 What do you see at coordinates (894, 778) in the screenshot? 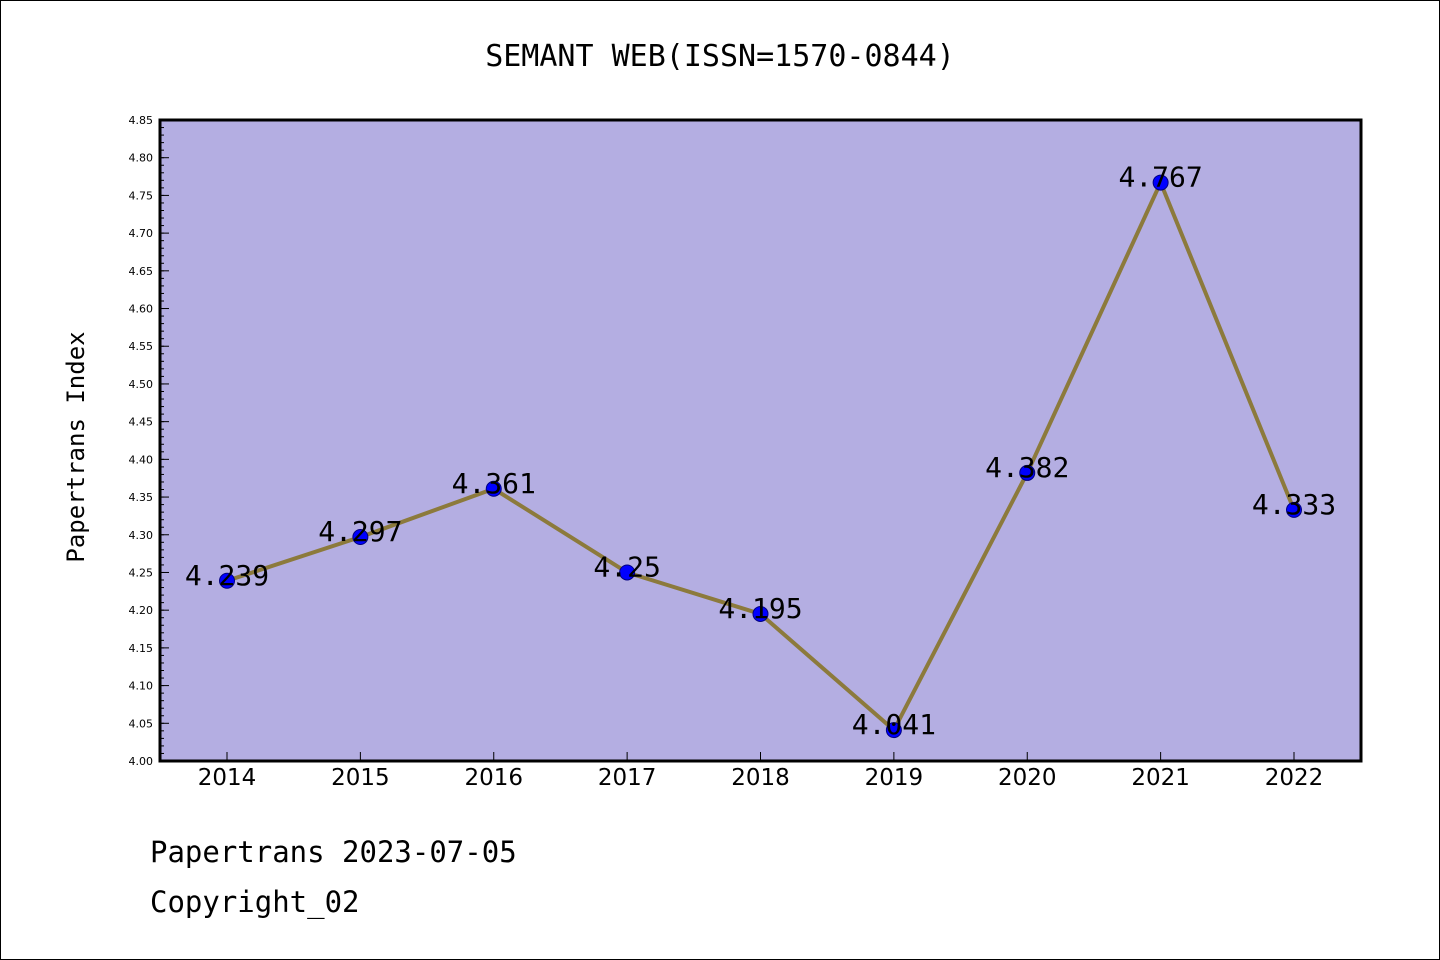
I see `x-tick-label: 2019` at bounding box center [894, 778].